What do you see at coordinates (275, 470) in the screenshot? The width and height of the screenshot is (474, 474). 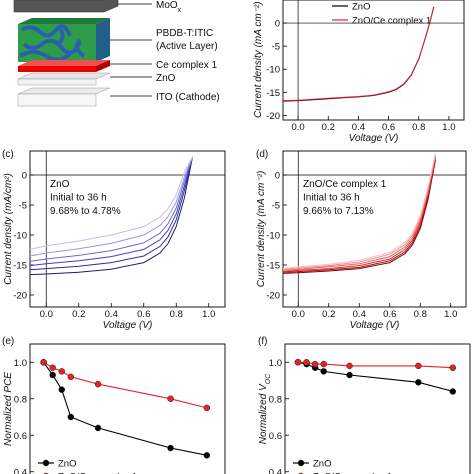 I see `y-tick-label: 0.4` at bounding box center [275, 470].